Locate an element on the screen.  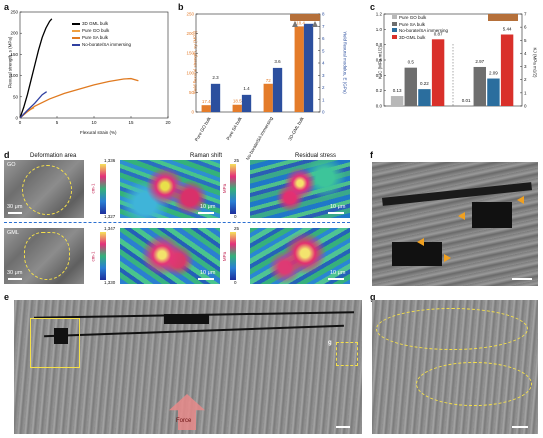
col-title-stress: Residual stress is located at coordinates (316, 156).